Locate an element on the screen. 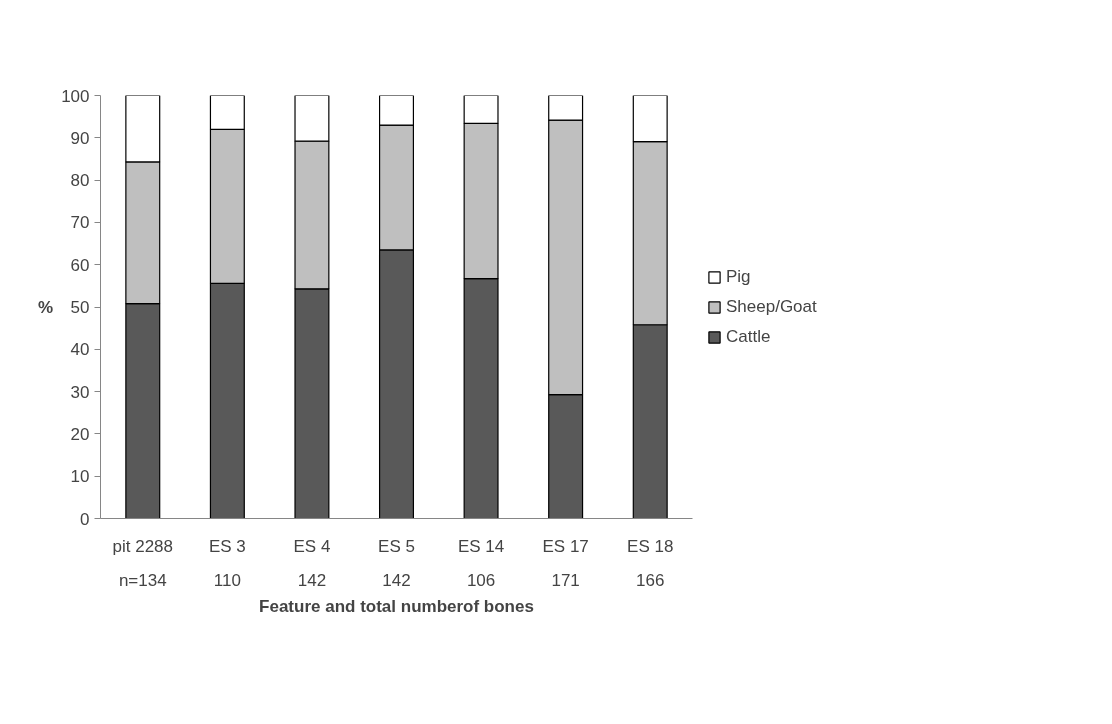  x-axis-title: Feature and total numberof bones is located at coordinates (396, 606).